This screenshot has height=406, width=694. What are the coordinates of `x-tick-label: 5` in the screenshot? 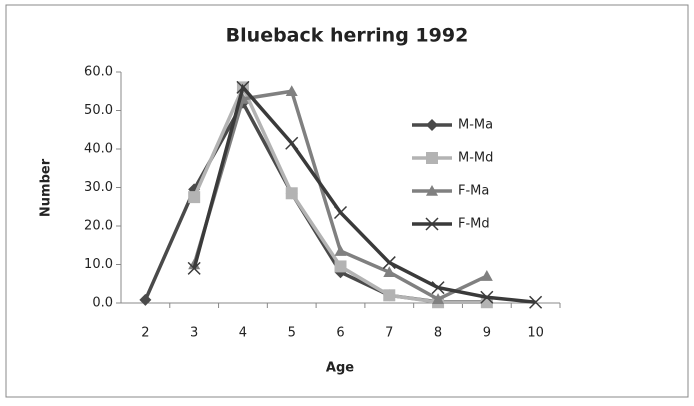 It's located at (292, 333).